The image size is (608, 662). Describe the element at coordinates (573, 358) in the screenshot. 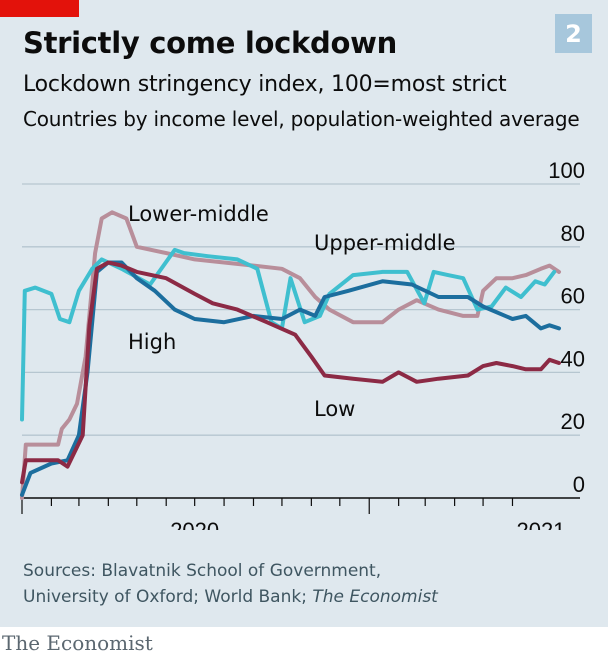

I see `y-tick-label: 40` at that location.